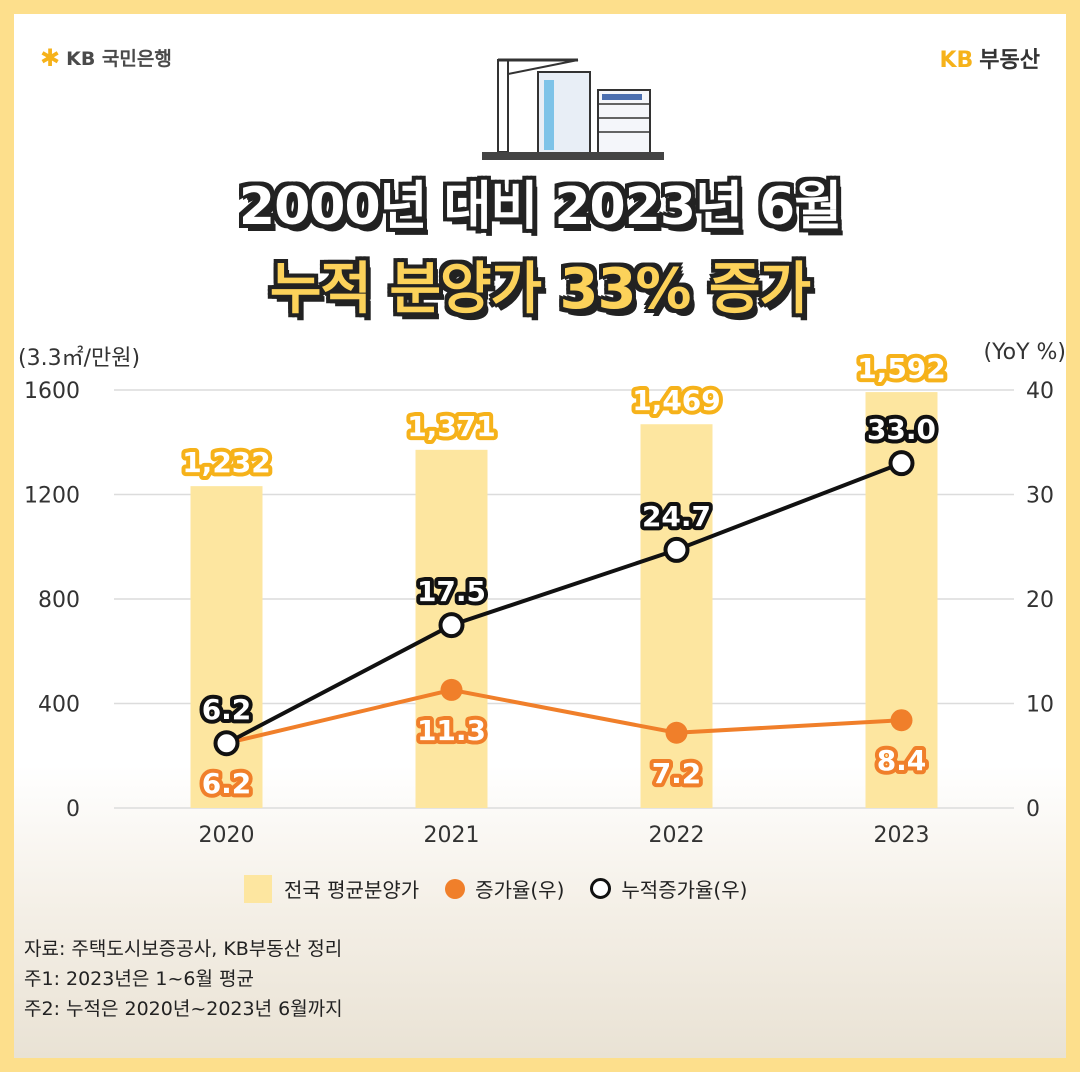 The width and height of the screenshot is (1080, 1072). What do you see at coordinates (73, 809) in the screenshot?
I see `left-tick-label: 0` at bounding box center [73, 809].